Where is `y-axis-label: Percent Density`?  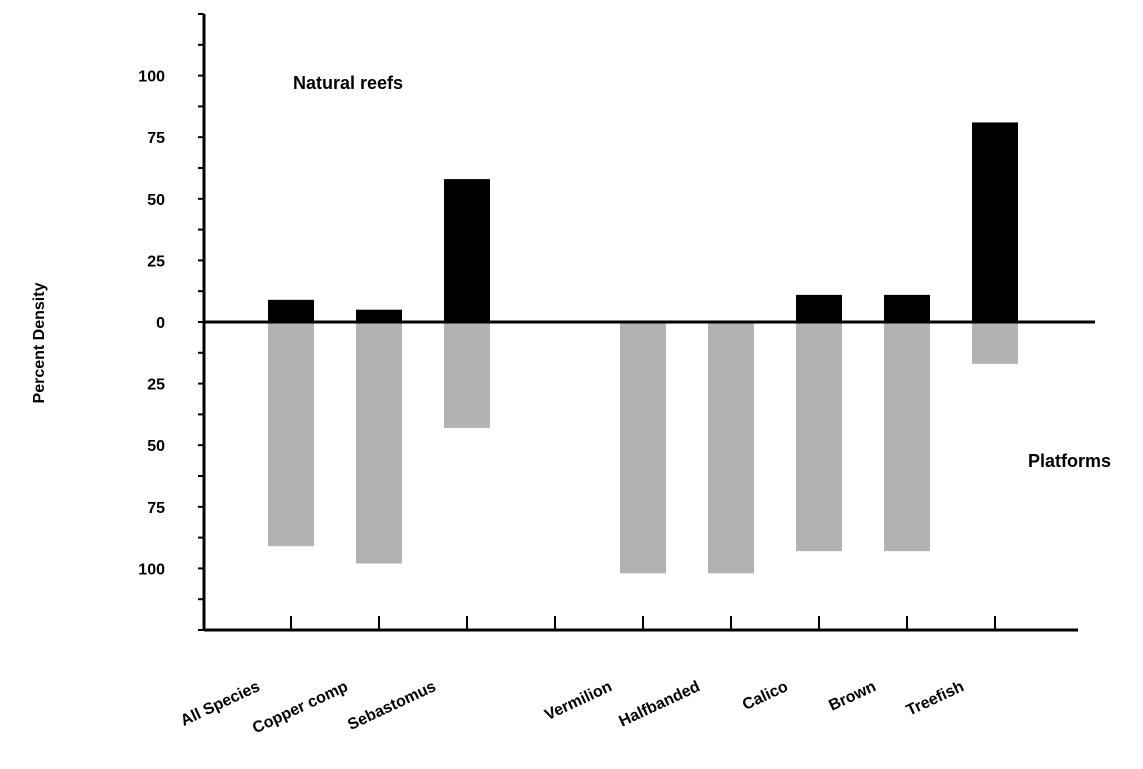
y-axis-label: Percent Density is located at coordinates (39, 342).